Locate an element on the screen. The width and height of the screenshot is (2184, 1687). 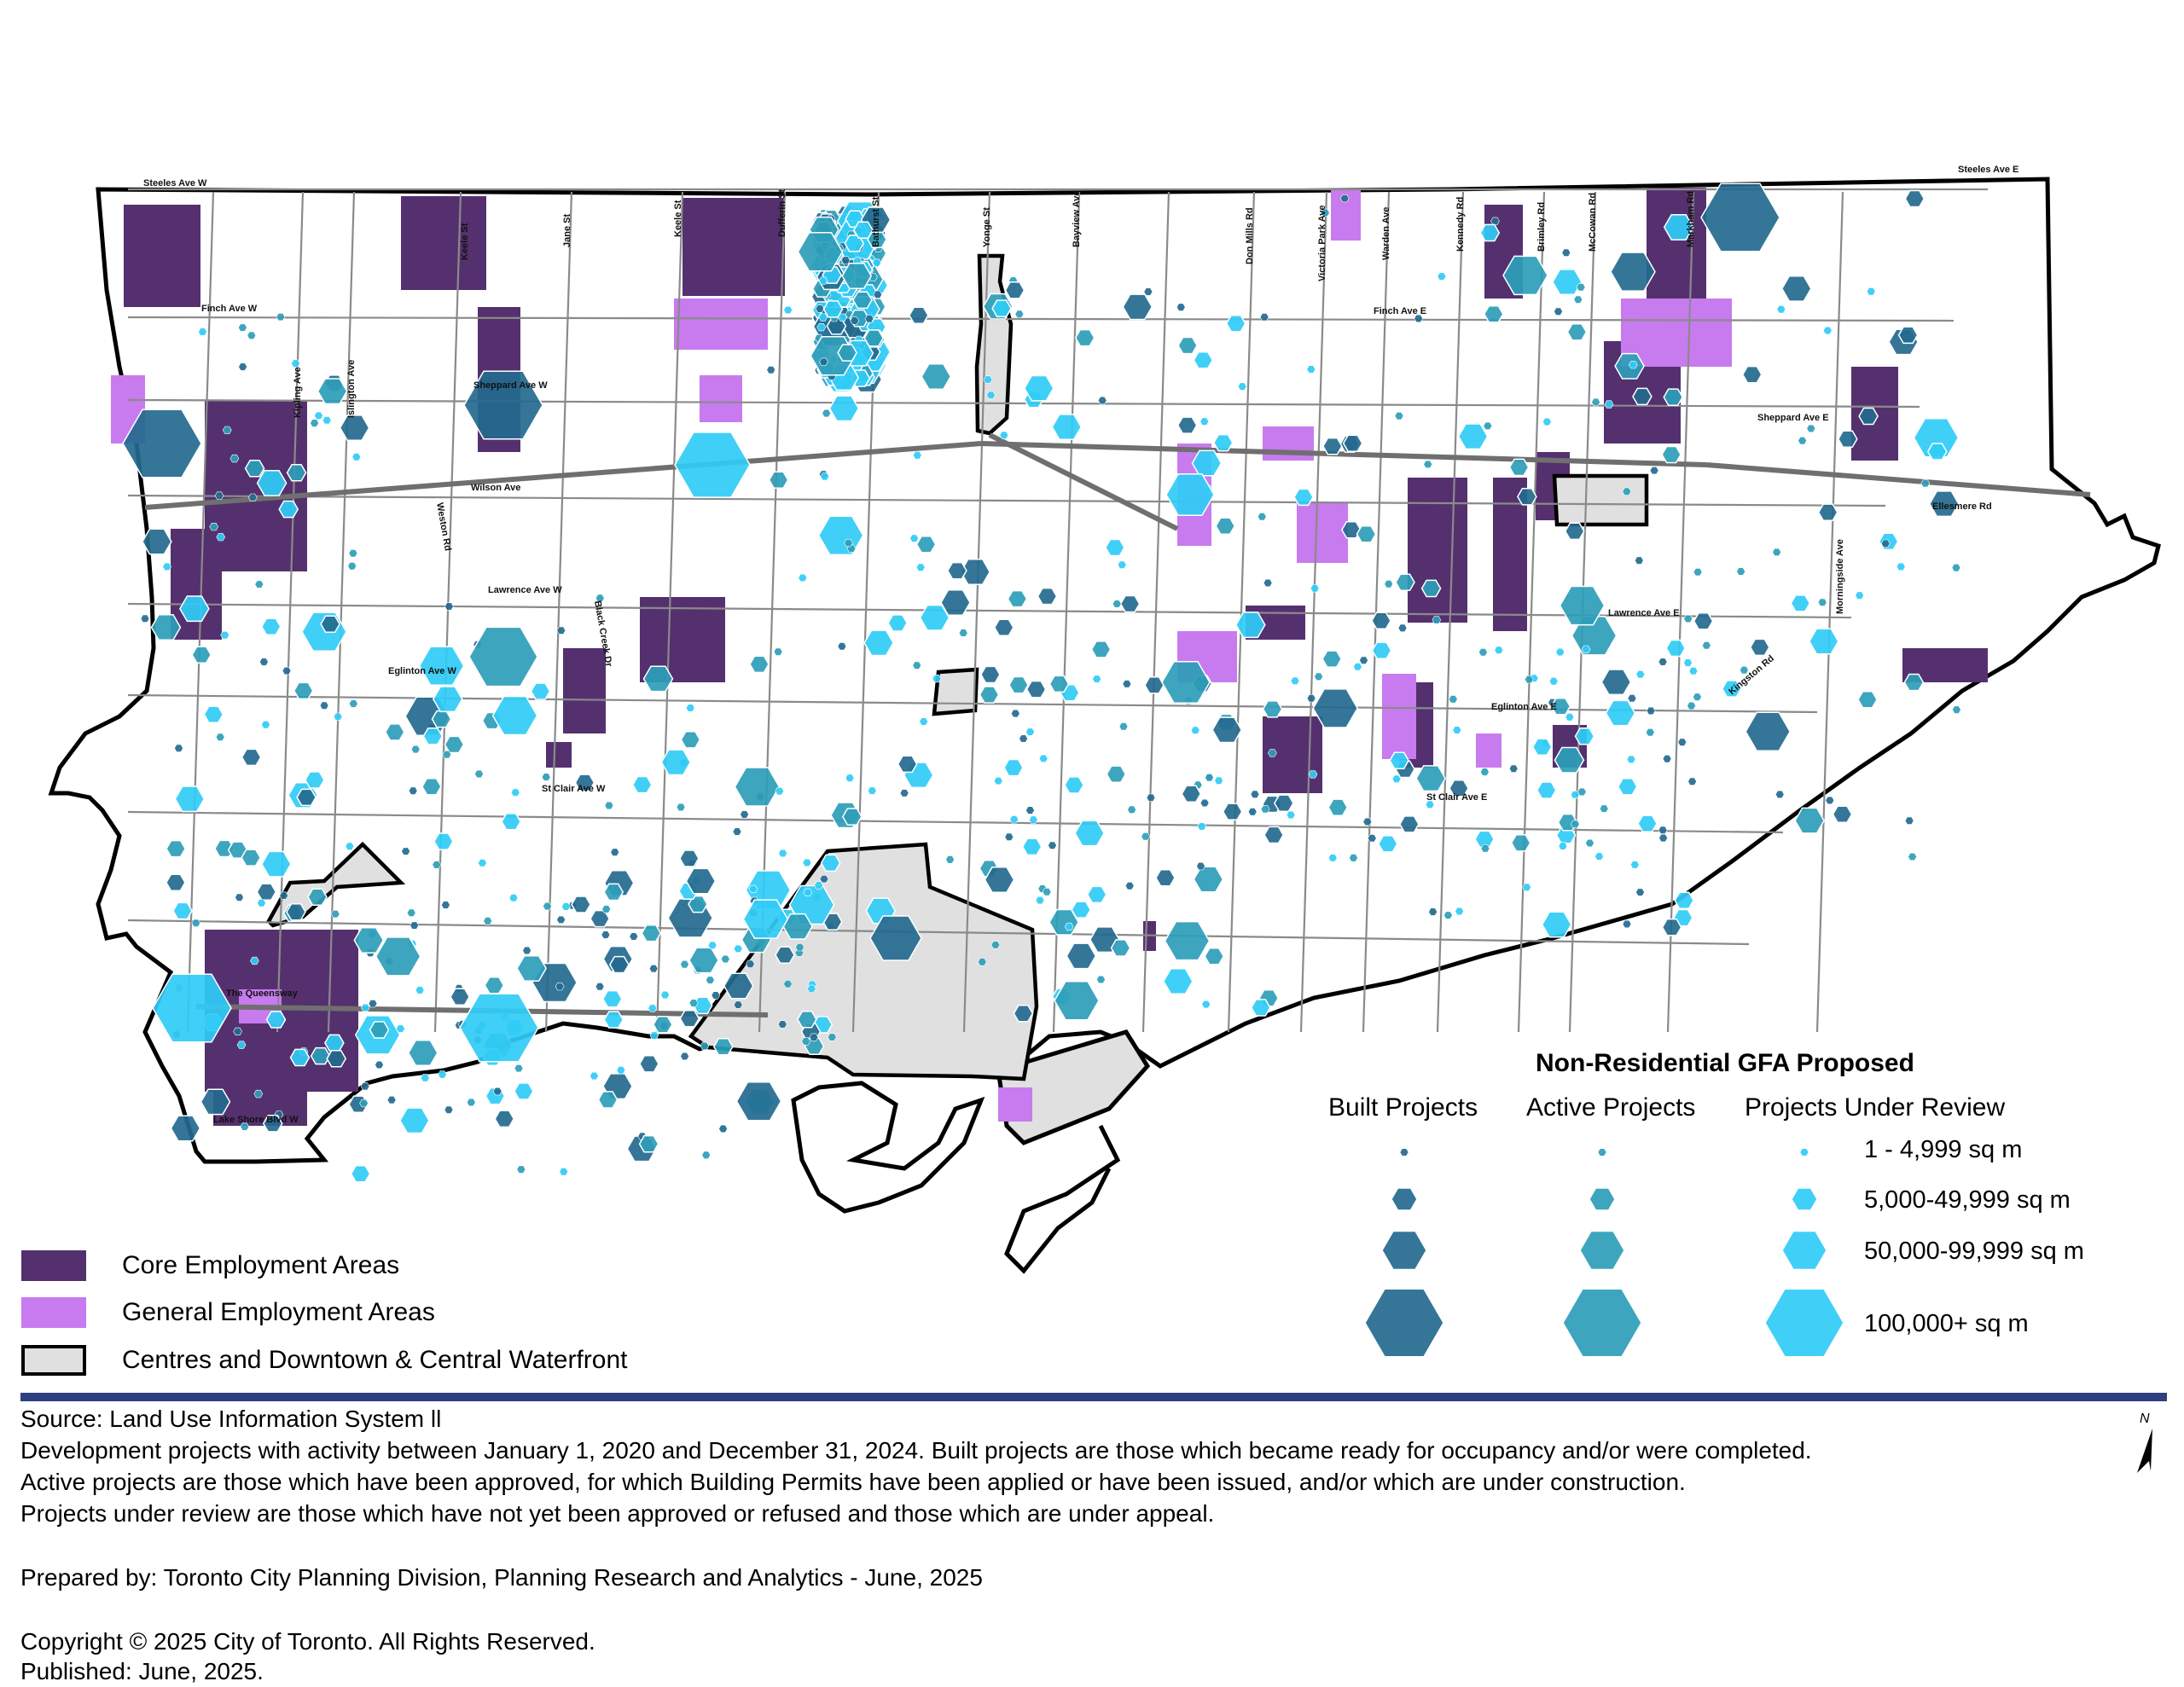
label-lawrence-e: Lawrence Ave E is located at coordinates (1644, 613).